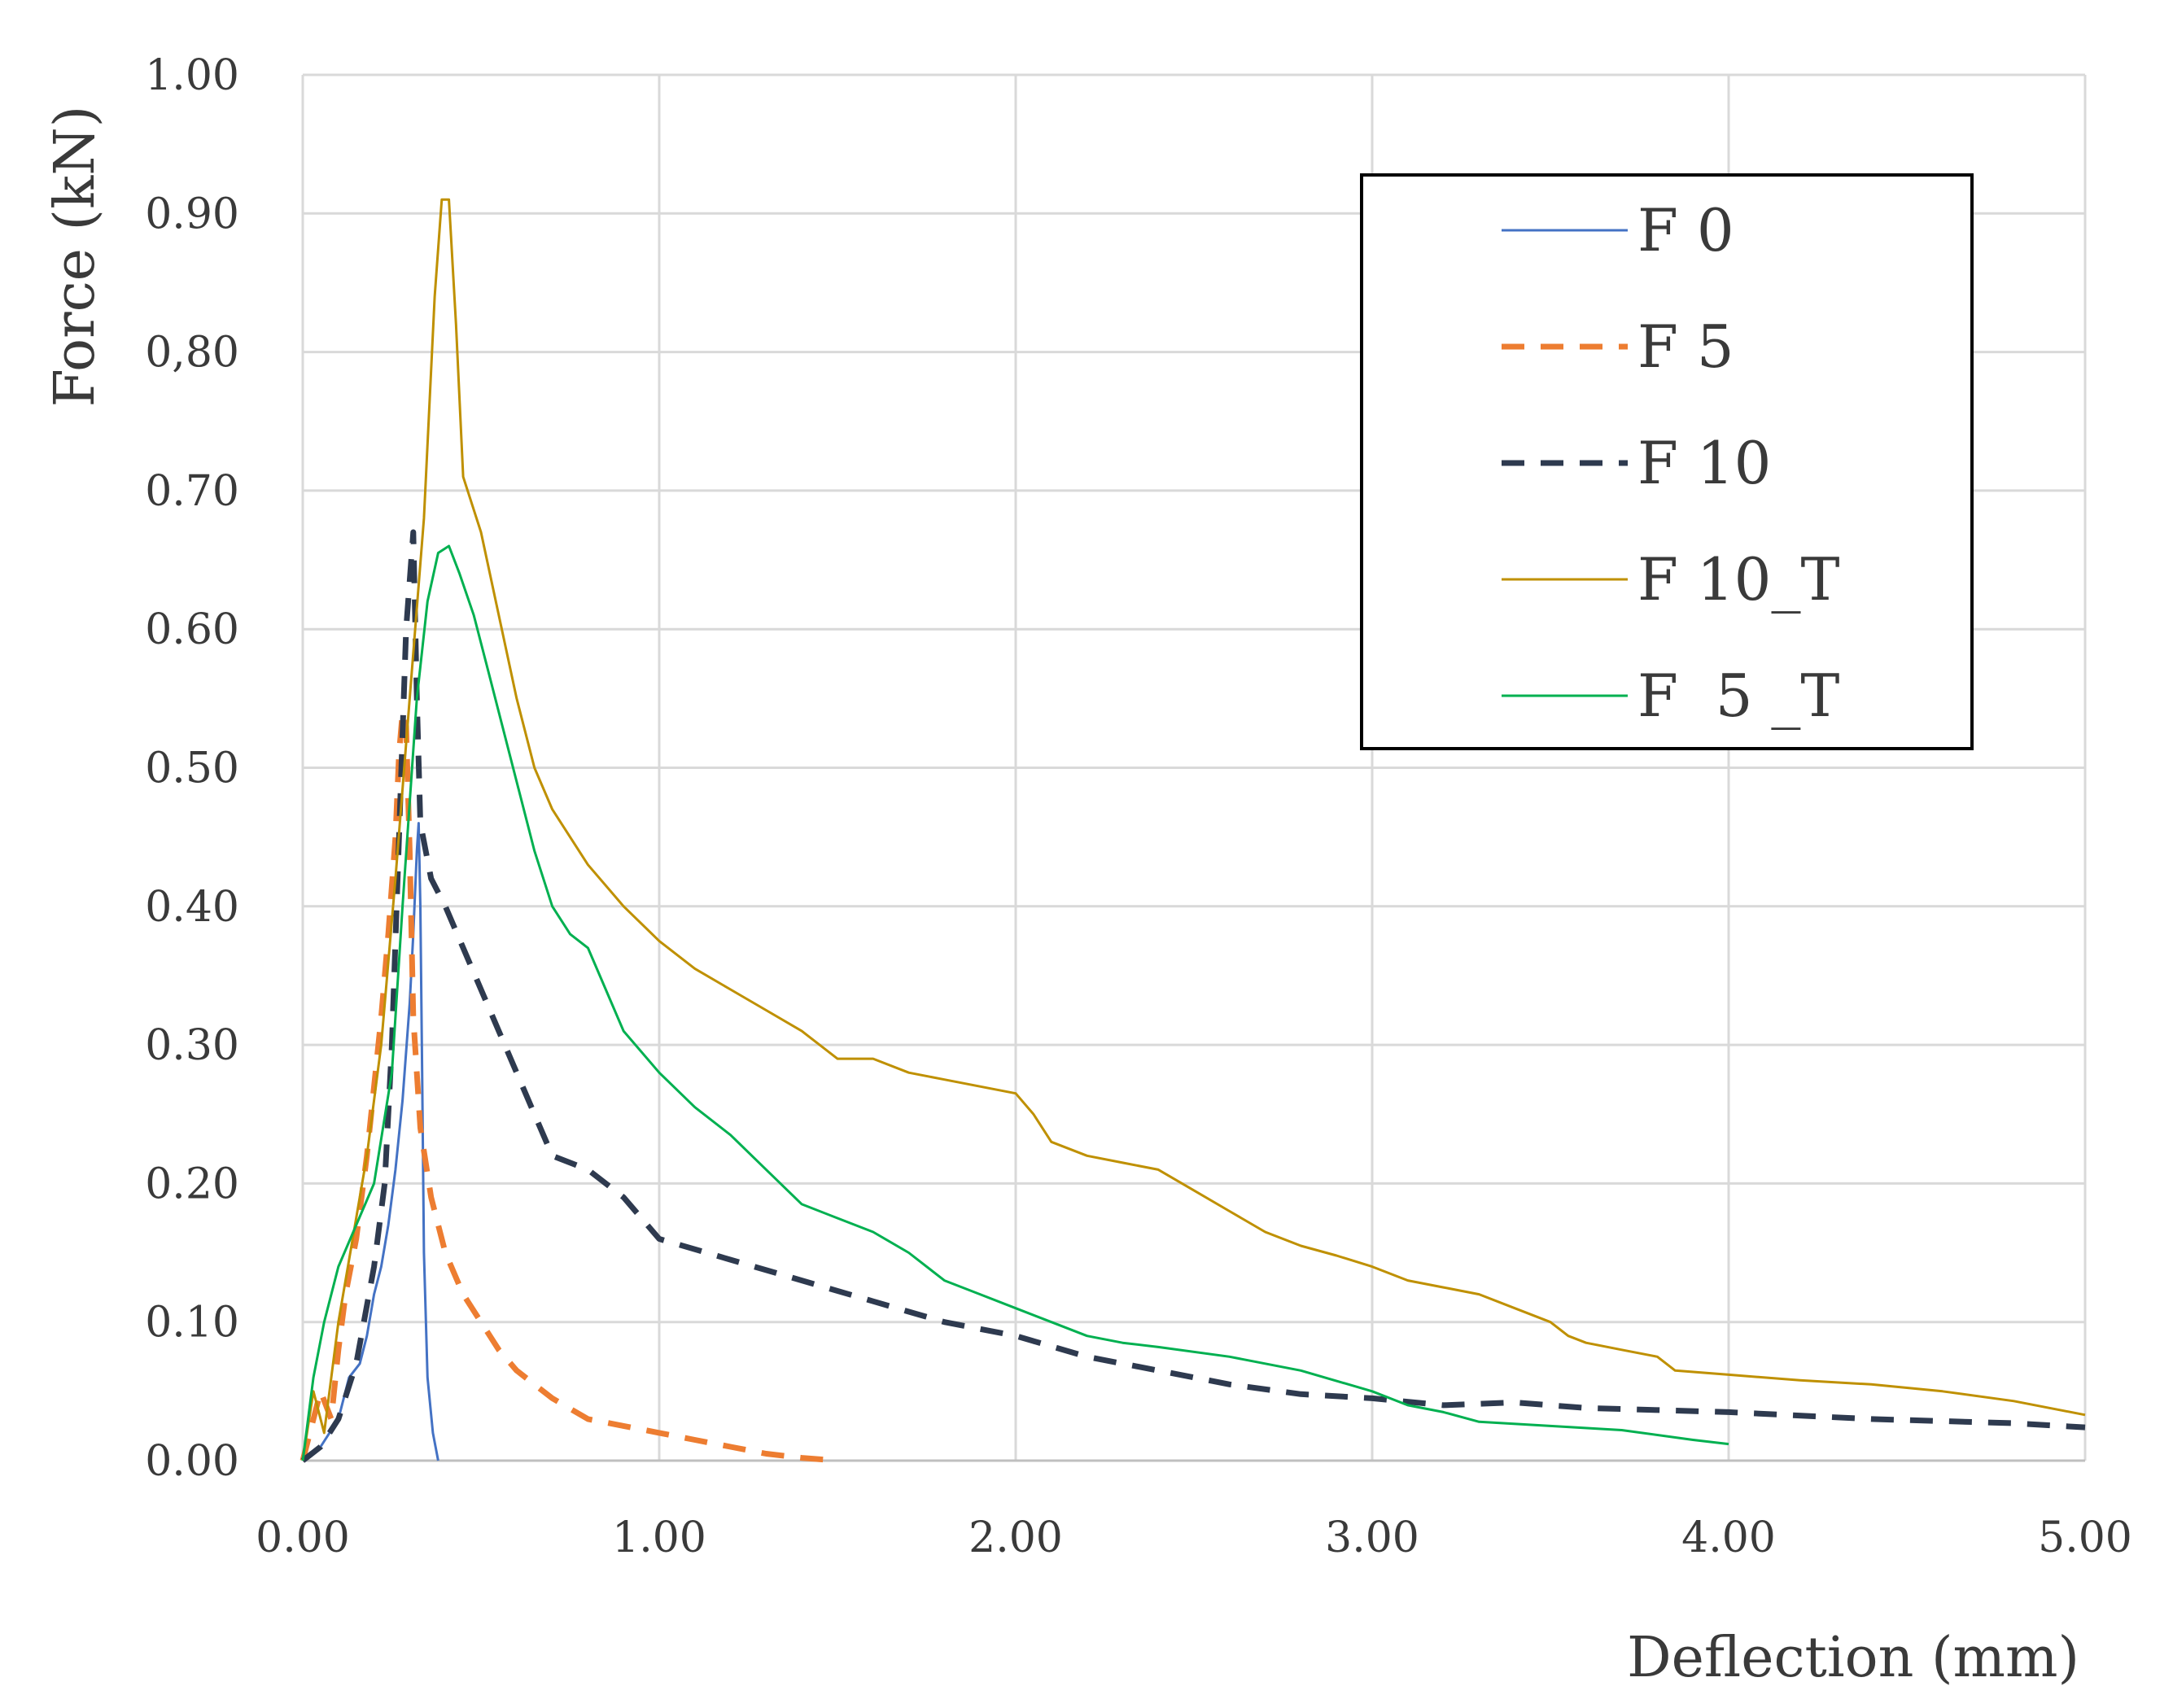  I want to click on y-tick-label: 0.00, so click(192, 1461).